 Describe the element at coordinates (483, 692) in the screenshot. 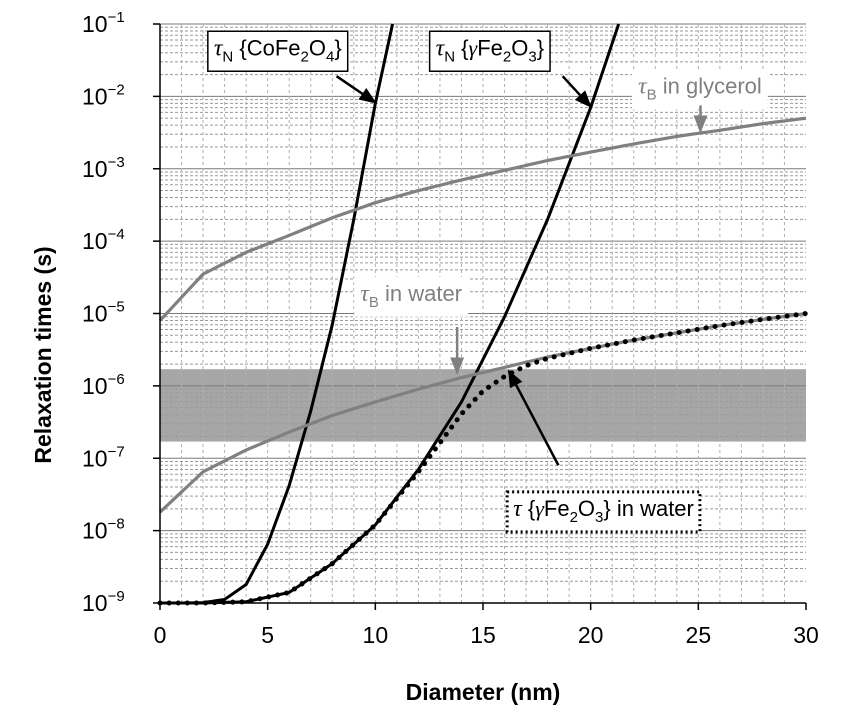

I see `x-axis-title: Diameter (nm)` at that location.